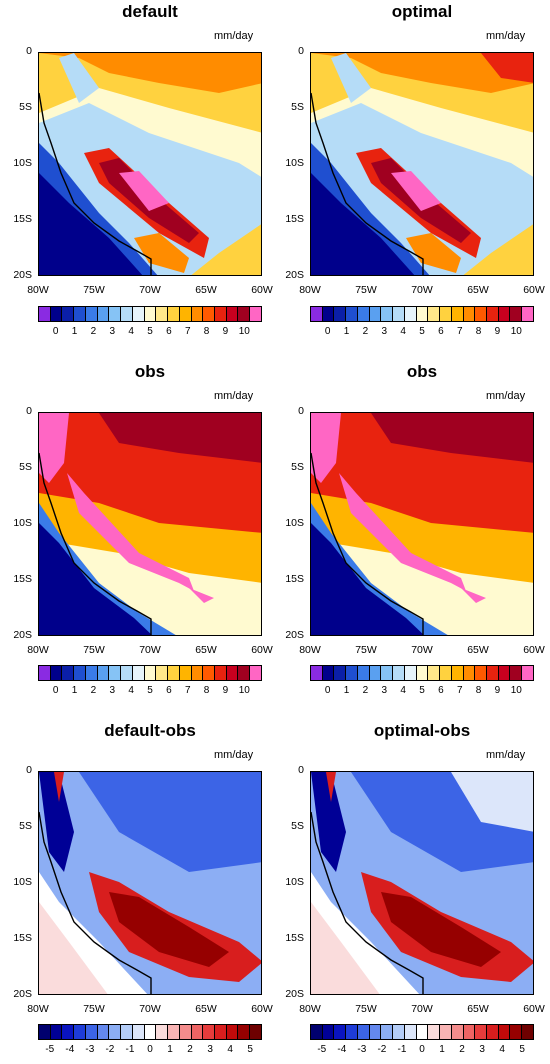 The image size is (550, 1064). What do you see at coordinates (441, 690) in the screenshot?
I see `colorbar-tick-label: 6` at bounding box center [441, 690].